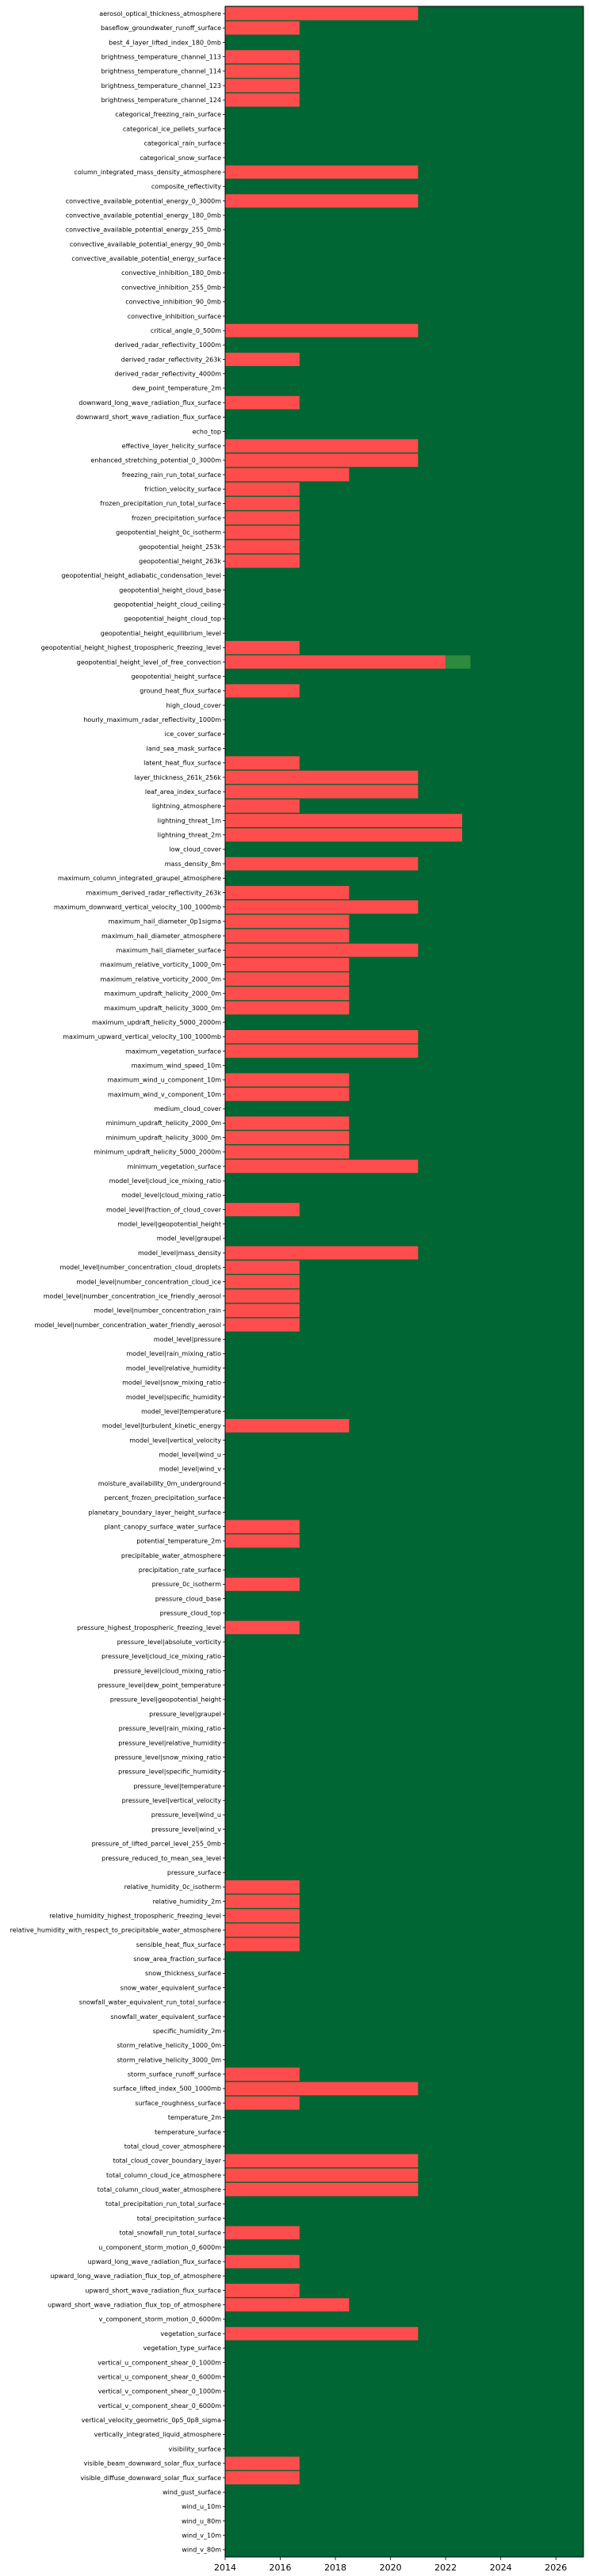 The width and height of the screenshot is (589, 2576). What do you see at coordinates (178, 1541) in the screenshot?
I see `y-tick-label-106: potential_temperature_2m` at bounding box center [178, 1541].